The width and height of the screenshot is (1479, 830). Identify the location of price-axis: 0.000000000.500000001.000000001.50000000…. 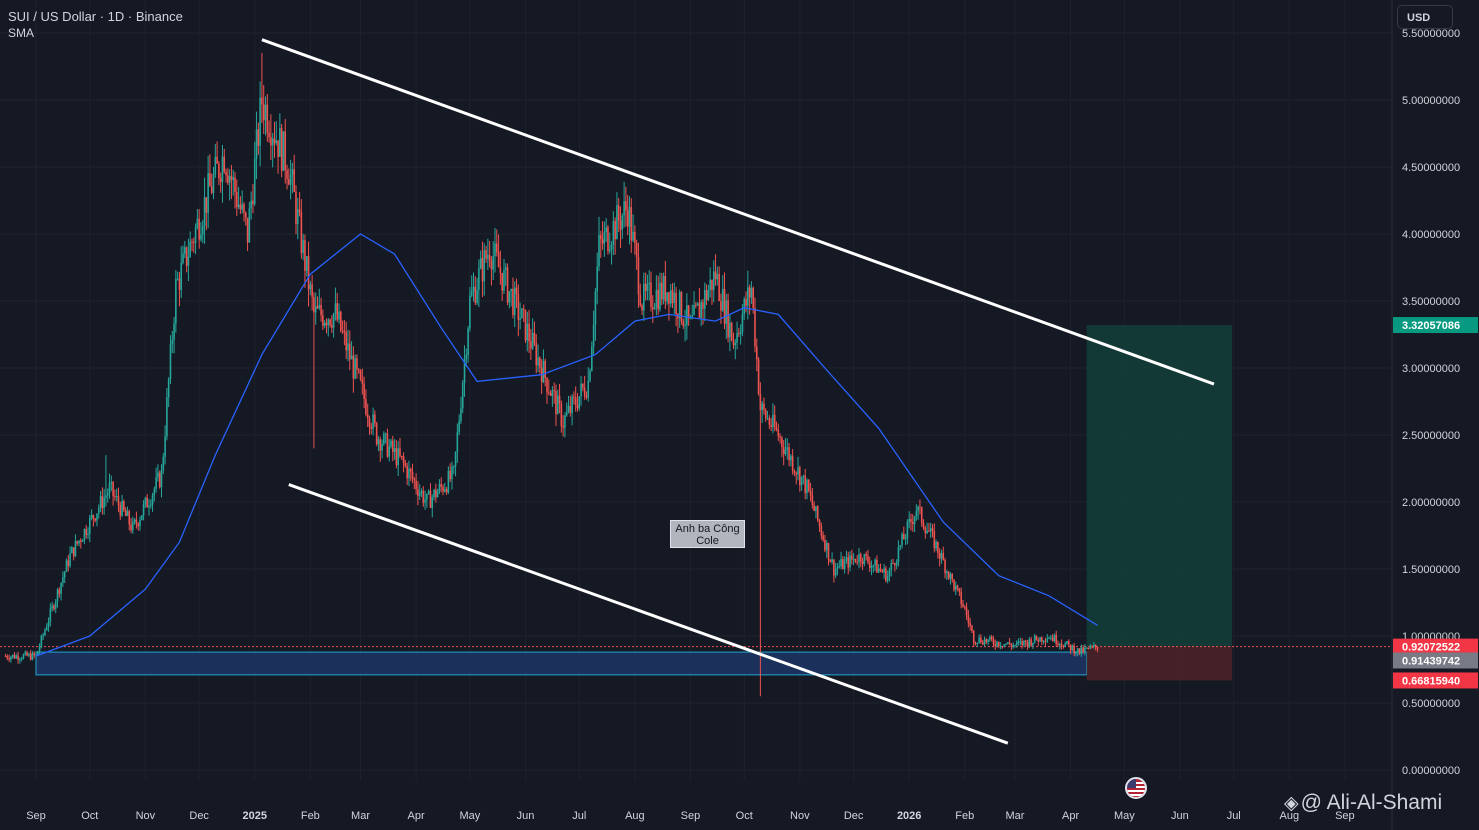
(1425, 415).